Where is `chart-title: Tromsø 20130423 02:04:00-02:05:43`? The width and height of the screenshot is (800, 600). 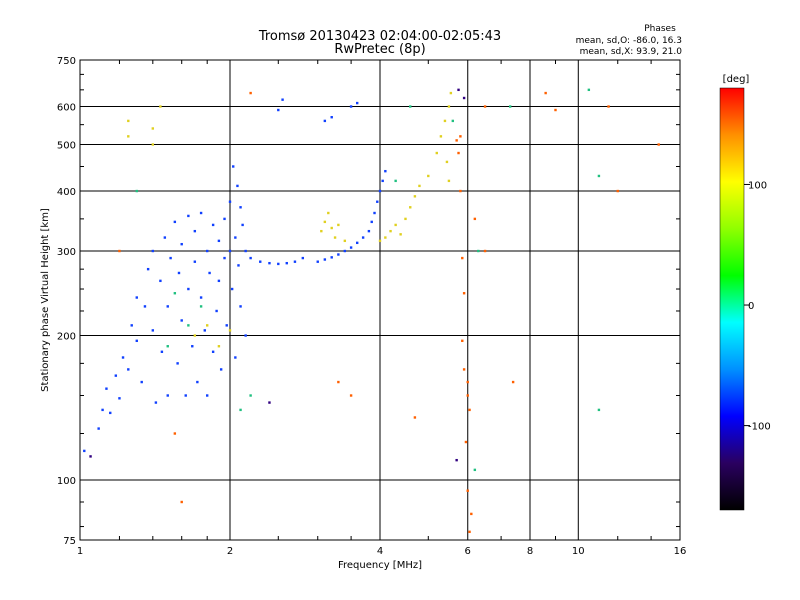 chart-title: Tromsø 20130423 02:04:00-02:05:43 is located at coordinates (379, 36).